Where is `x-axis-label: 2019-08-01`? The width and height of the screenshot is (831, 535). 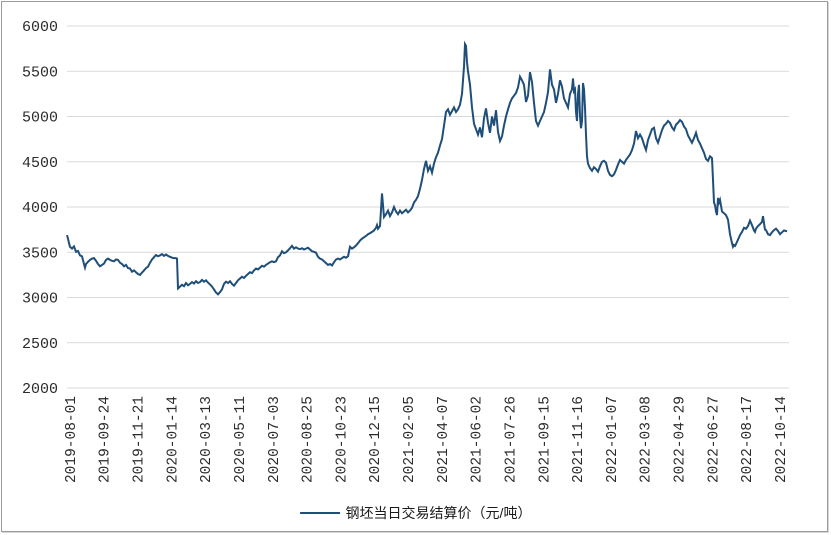 x-axis-label: 2019-08-01 is located at coordinates (72, 439).